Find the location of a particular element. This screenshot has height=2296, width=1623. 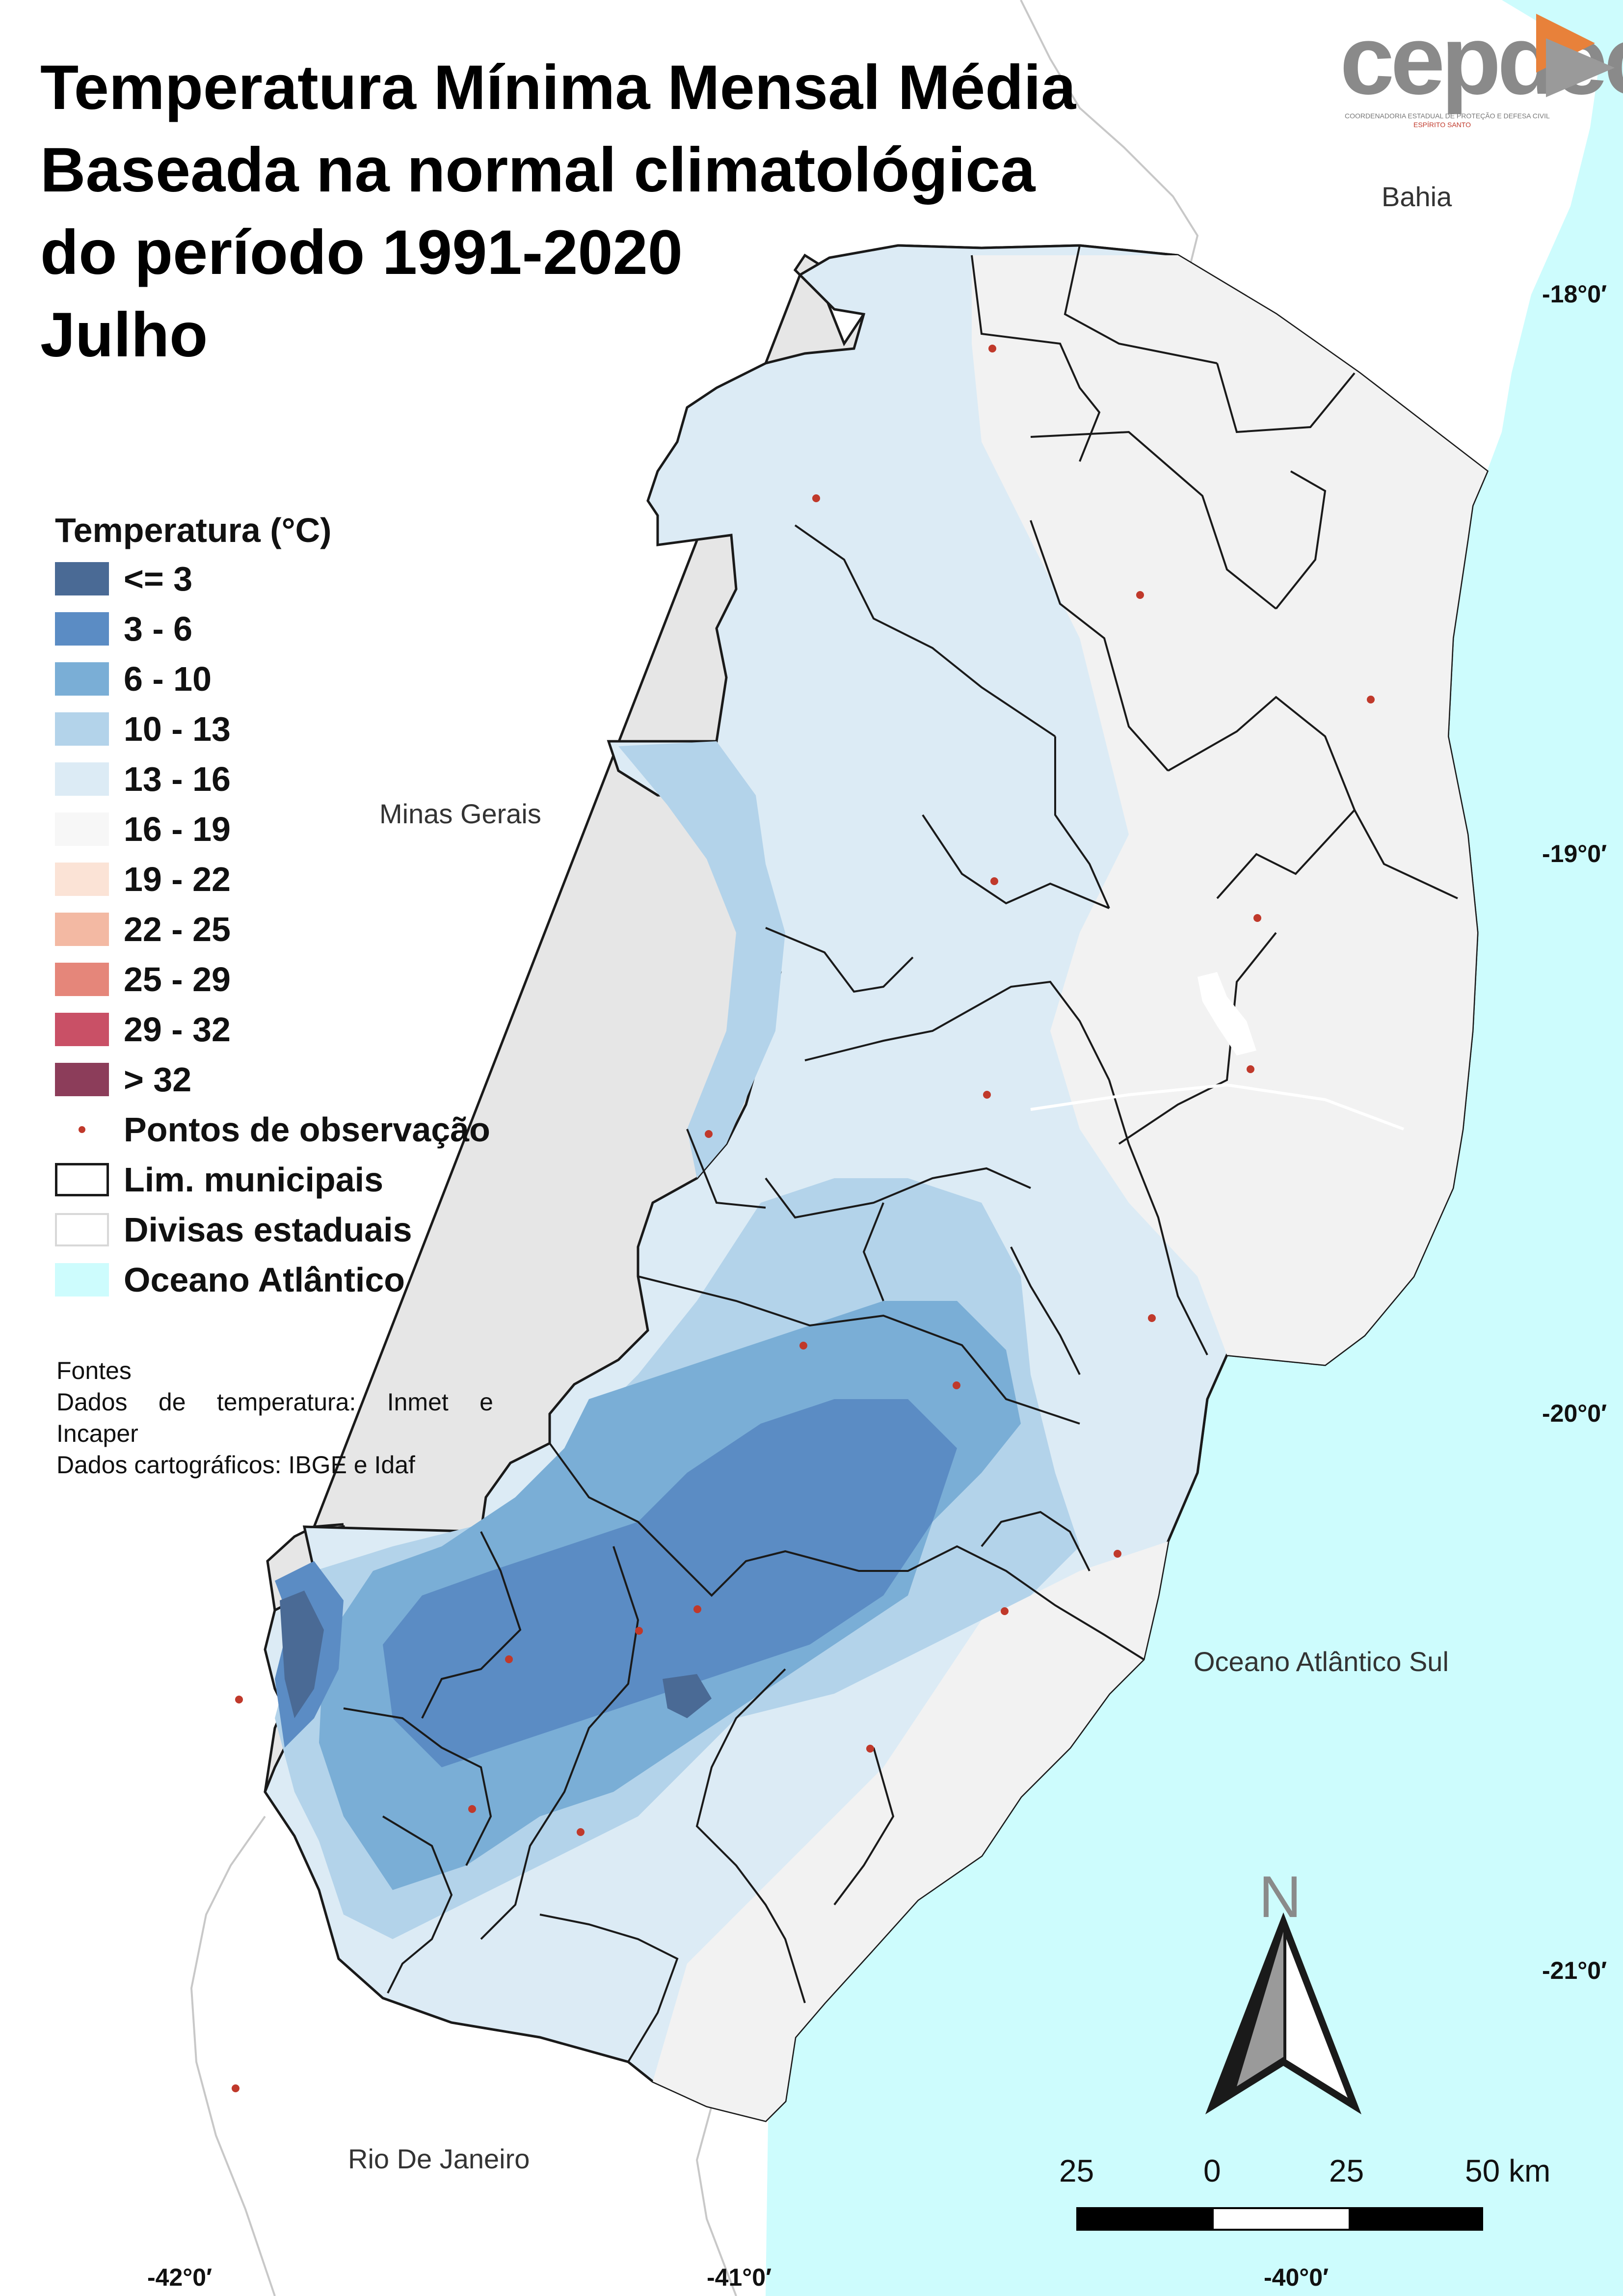

legend-class-label: 6 - 10 is located at coordinates (168, 679).